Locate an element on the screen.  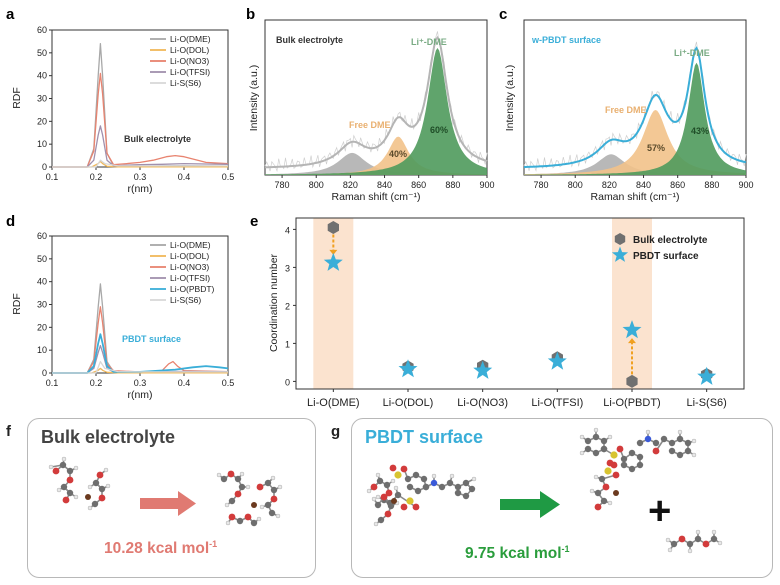
a-ytick-label: 10 is located at coordinates (42, 144).